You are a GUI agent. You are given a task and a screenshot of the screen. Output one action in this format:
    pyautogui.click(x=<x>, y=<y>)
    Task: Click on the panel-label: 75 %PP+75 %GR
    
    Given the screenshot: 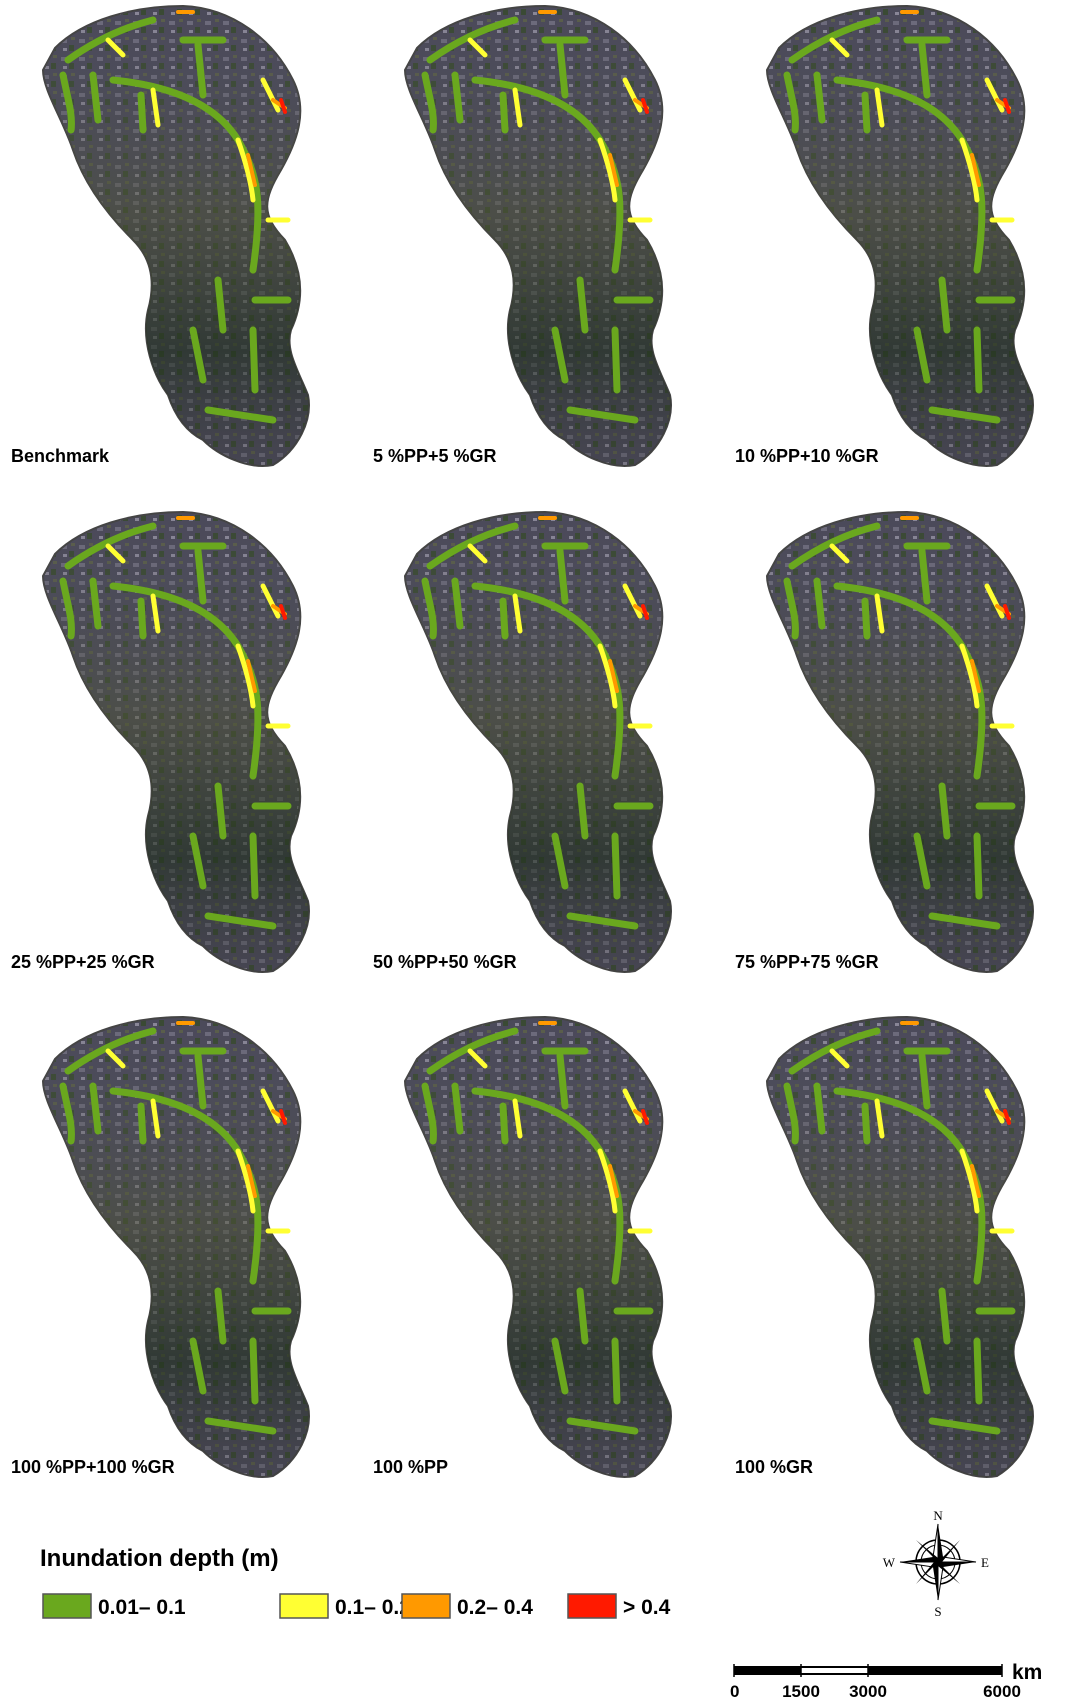 What is the action you would take?
    pyautogui.click(x=807, y=962)
    